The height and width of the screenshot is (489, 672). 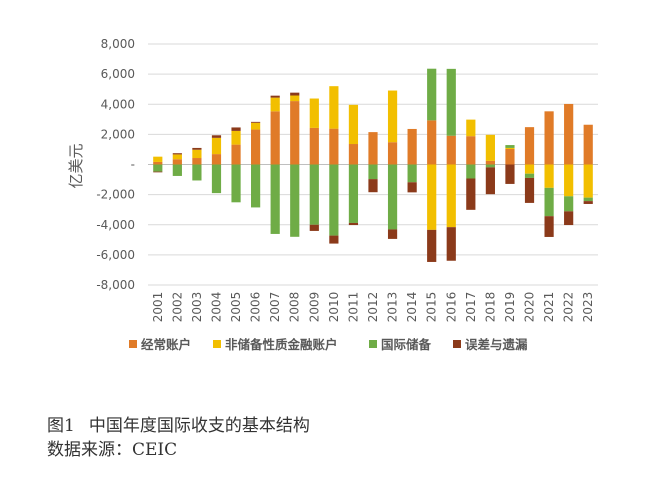 What do you see at coordinates (115, 255) in the screenshot?
I see `y-tick-label: -6,000` at bounding box center [115, 255].